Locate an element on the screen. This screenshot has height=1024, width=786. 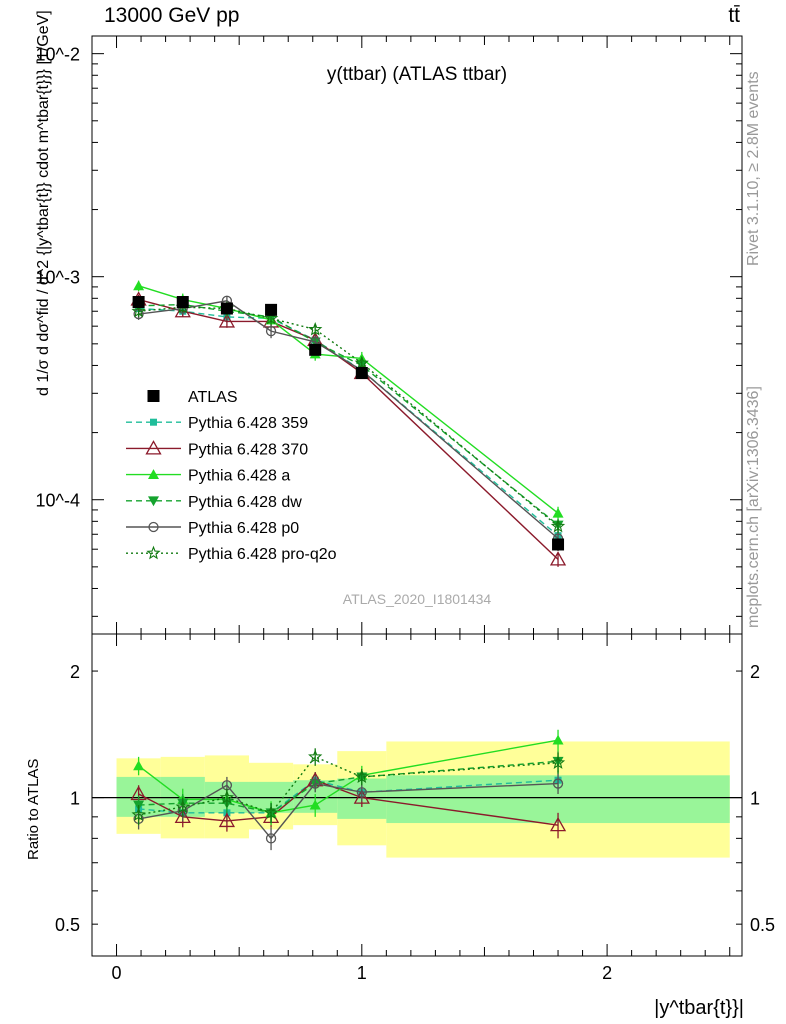
header-ttbar-label: tt̄ is located at coordinates (734, 15).